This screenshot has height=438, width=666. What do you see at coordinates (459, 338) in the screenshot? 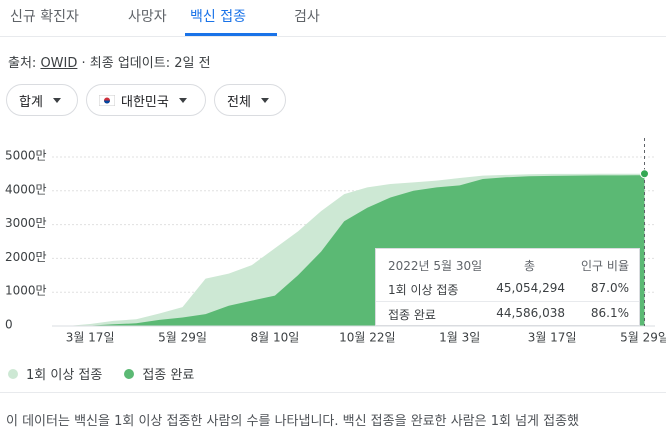
I see `x-tick-label: 1월 3일` at bounding box center [459, 338].